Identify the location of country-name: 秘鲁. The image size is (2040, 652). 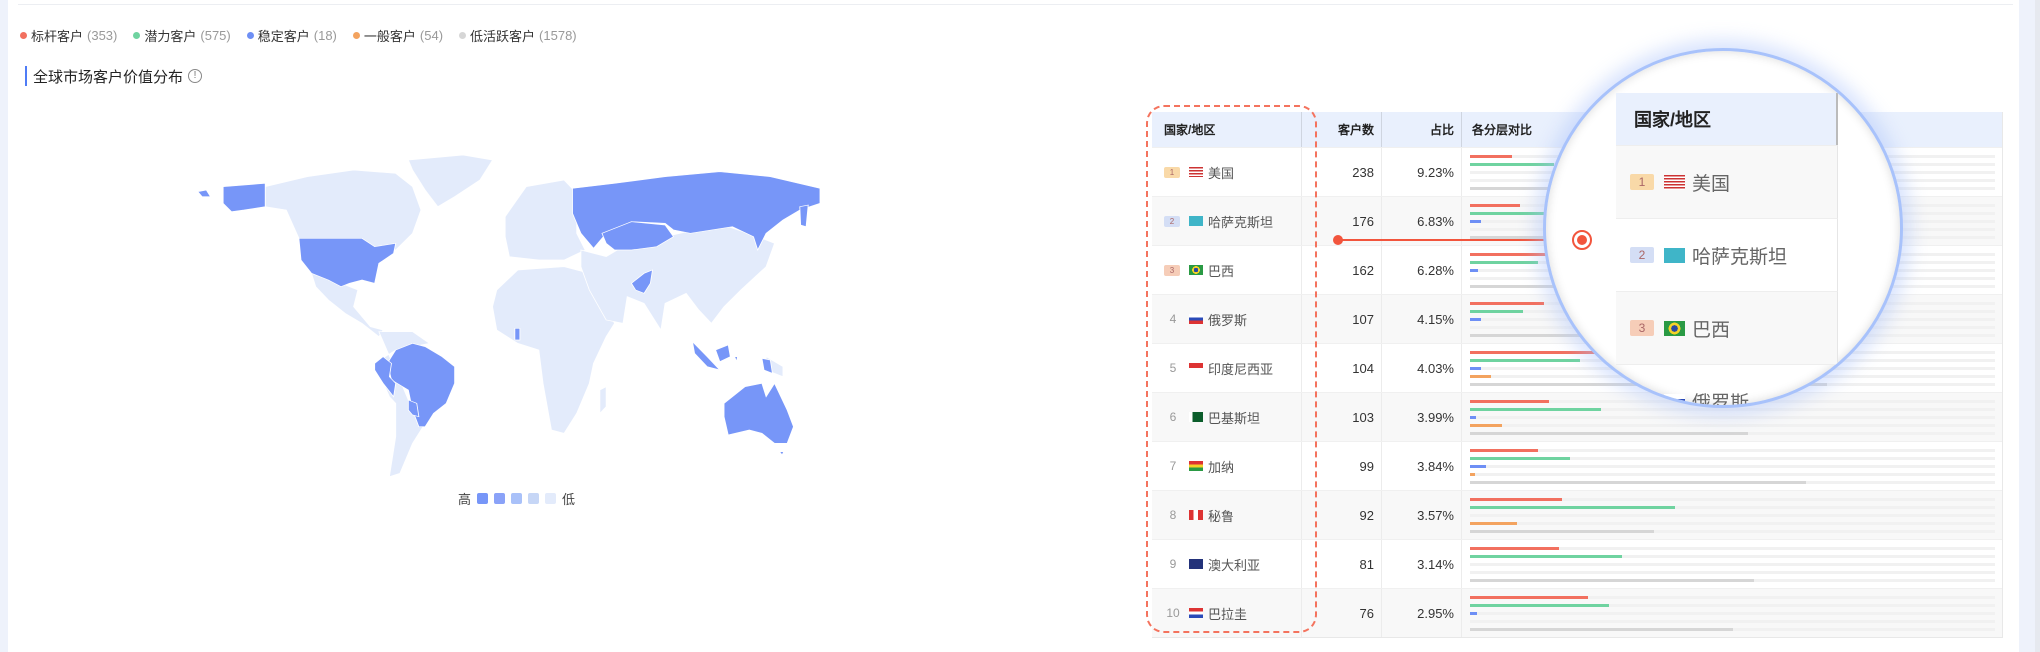
(1221, 516).